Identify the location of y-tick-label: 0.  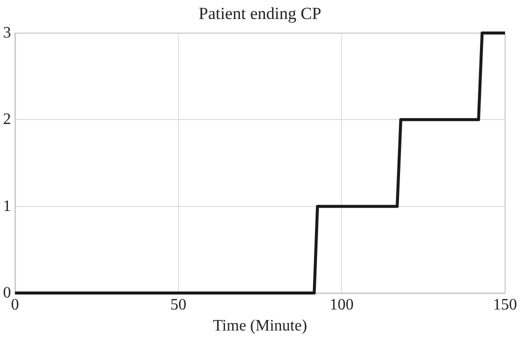
(7, 293).